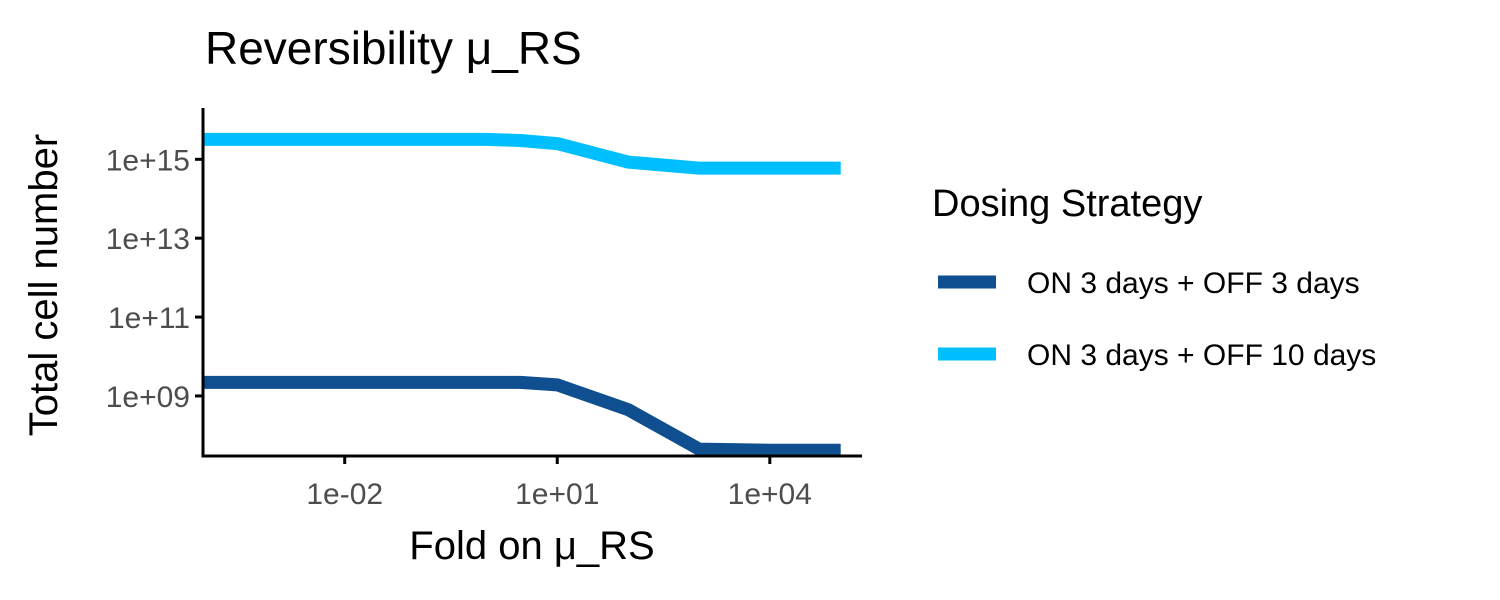 The height and width of the screenshot is (600, 1500). I want to click on x-axis-title: Fold on μ_RS, so click(531, 546).